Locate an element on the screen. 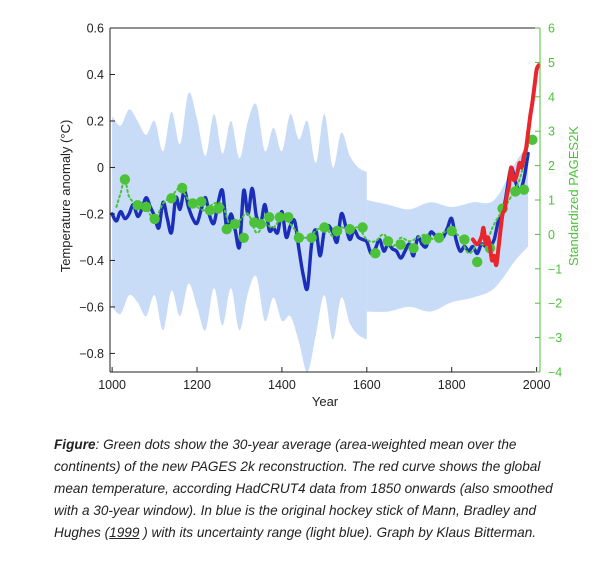 The image size is (596, 577). y-tick-label-right: 0 is located at coordinates (551, 235).